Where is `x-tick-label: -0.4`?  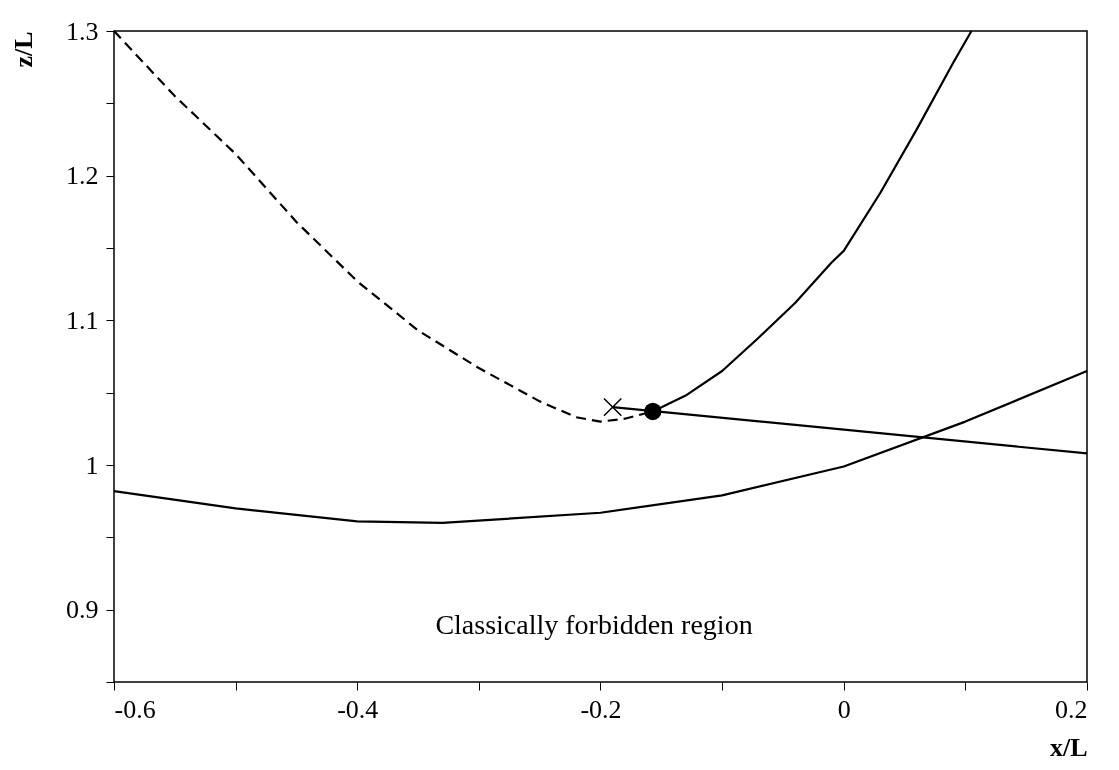
x-tick-label: -0.4 is located at coordinates (358, 709).